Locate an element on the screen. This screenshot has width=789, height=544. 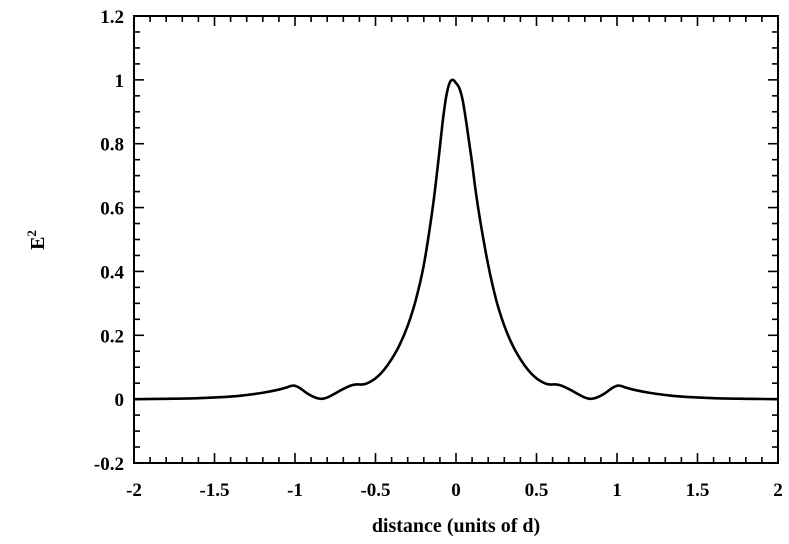
y-tick-label: -0.2 is located at coordinates (109, 464).